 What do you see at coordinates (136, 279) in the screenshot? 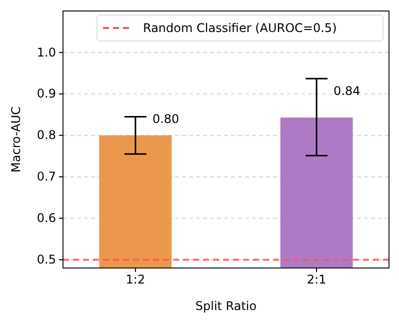
I see `x-tick-label: 1:2` at bounding box center [136, 279].